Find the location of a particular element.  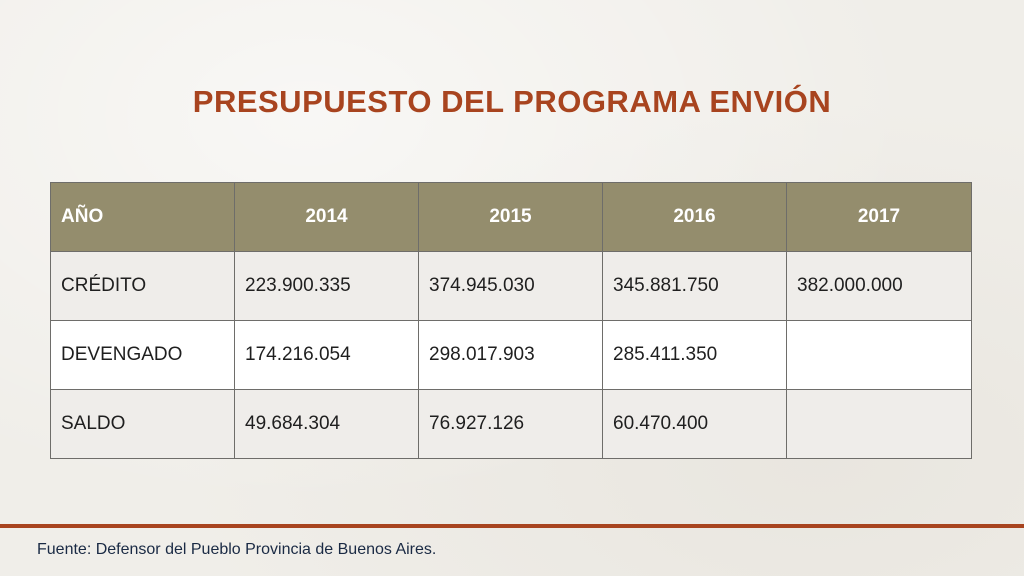

table-cell: 174.216.054 is located at coordinates (326, 355).